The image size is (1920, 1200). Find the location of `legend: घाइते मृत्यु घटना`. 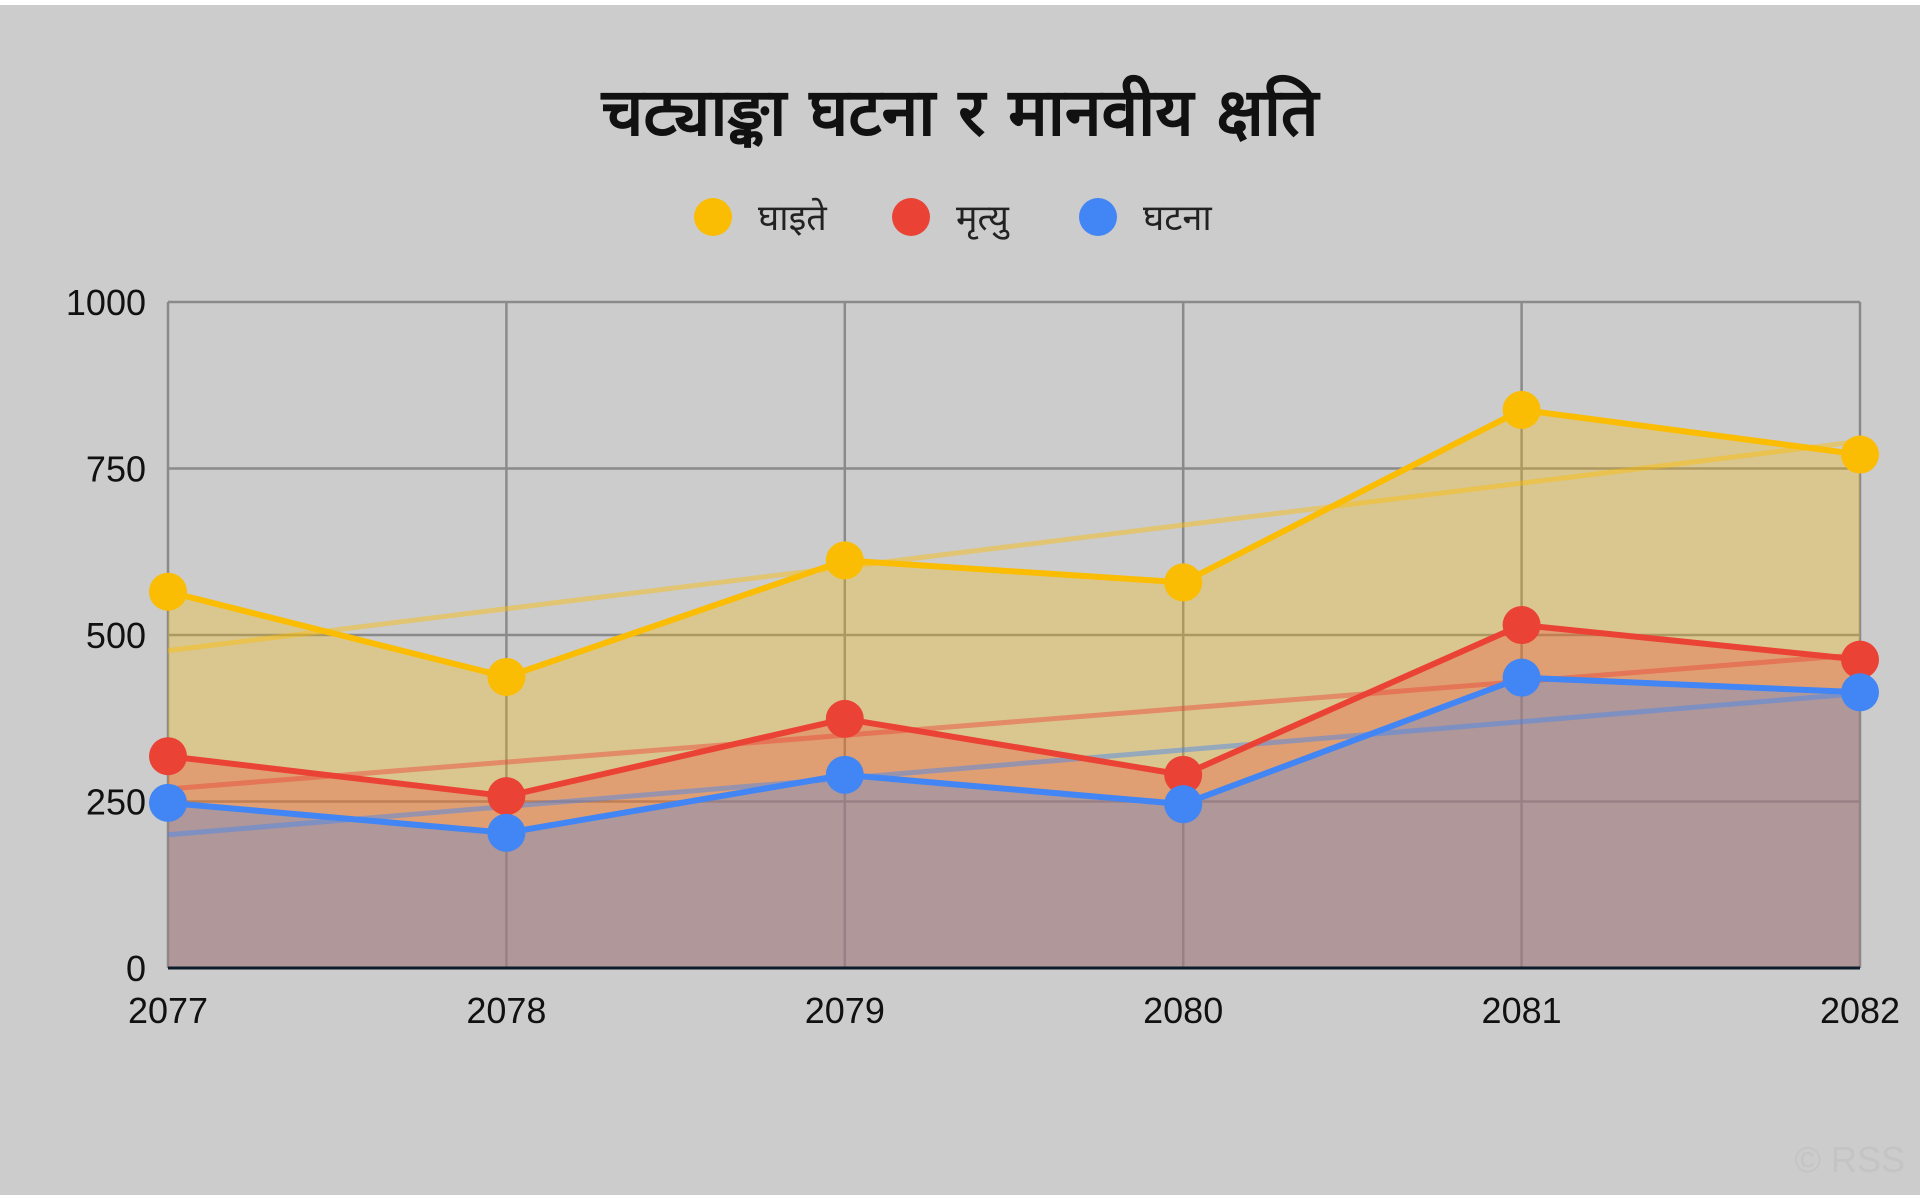

legend: घाइते मृत्यु घटना is located at coordinates (953, 218).